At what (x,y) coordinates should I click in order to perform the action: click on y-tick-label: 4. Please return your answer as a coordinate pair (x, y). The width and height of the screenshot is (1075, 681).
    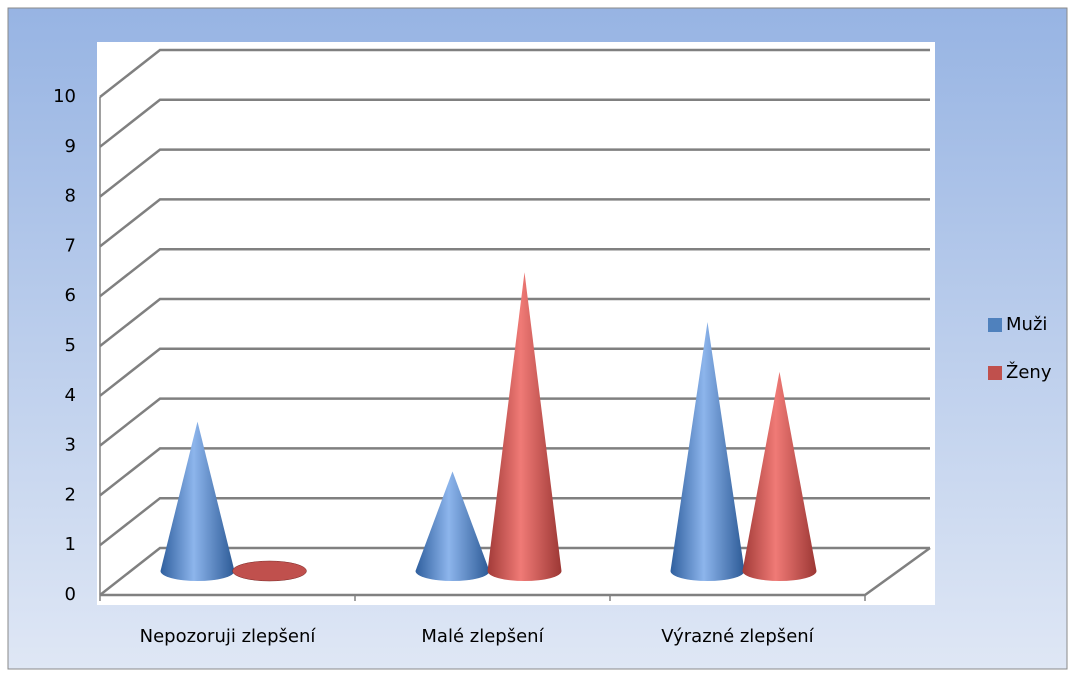
    Looking at the image, I should click on (70, 395).